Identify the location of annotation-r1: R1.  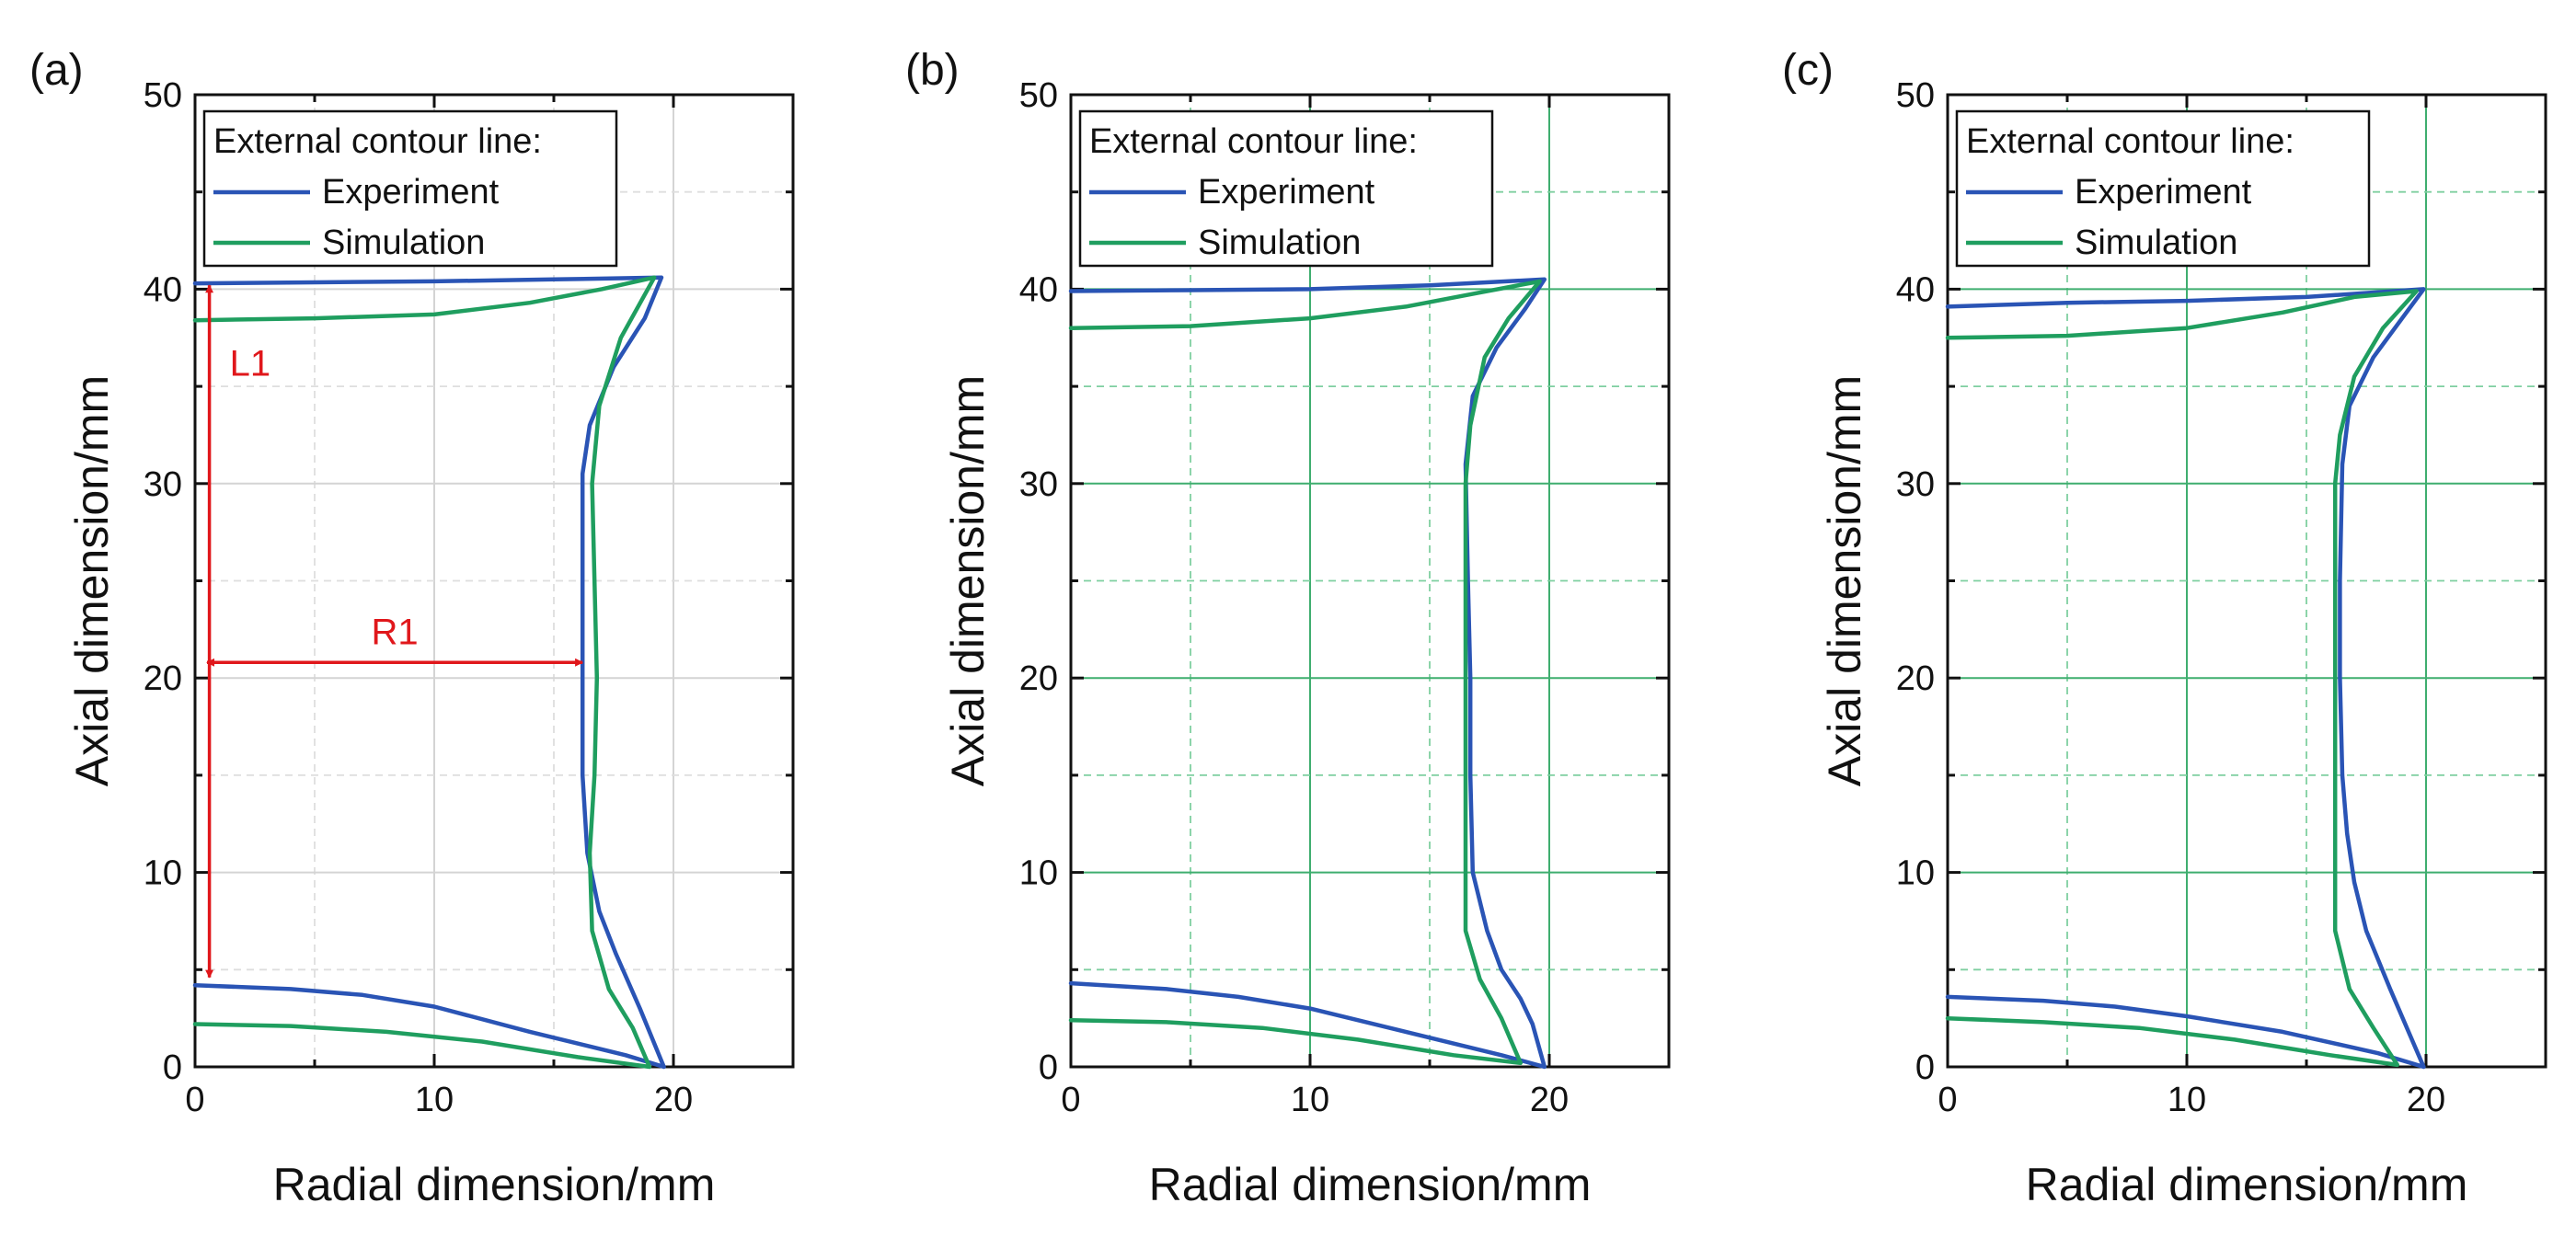
(395, 639).